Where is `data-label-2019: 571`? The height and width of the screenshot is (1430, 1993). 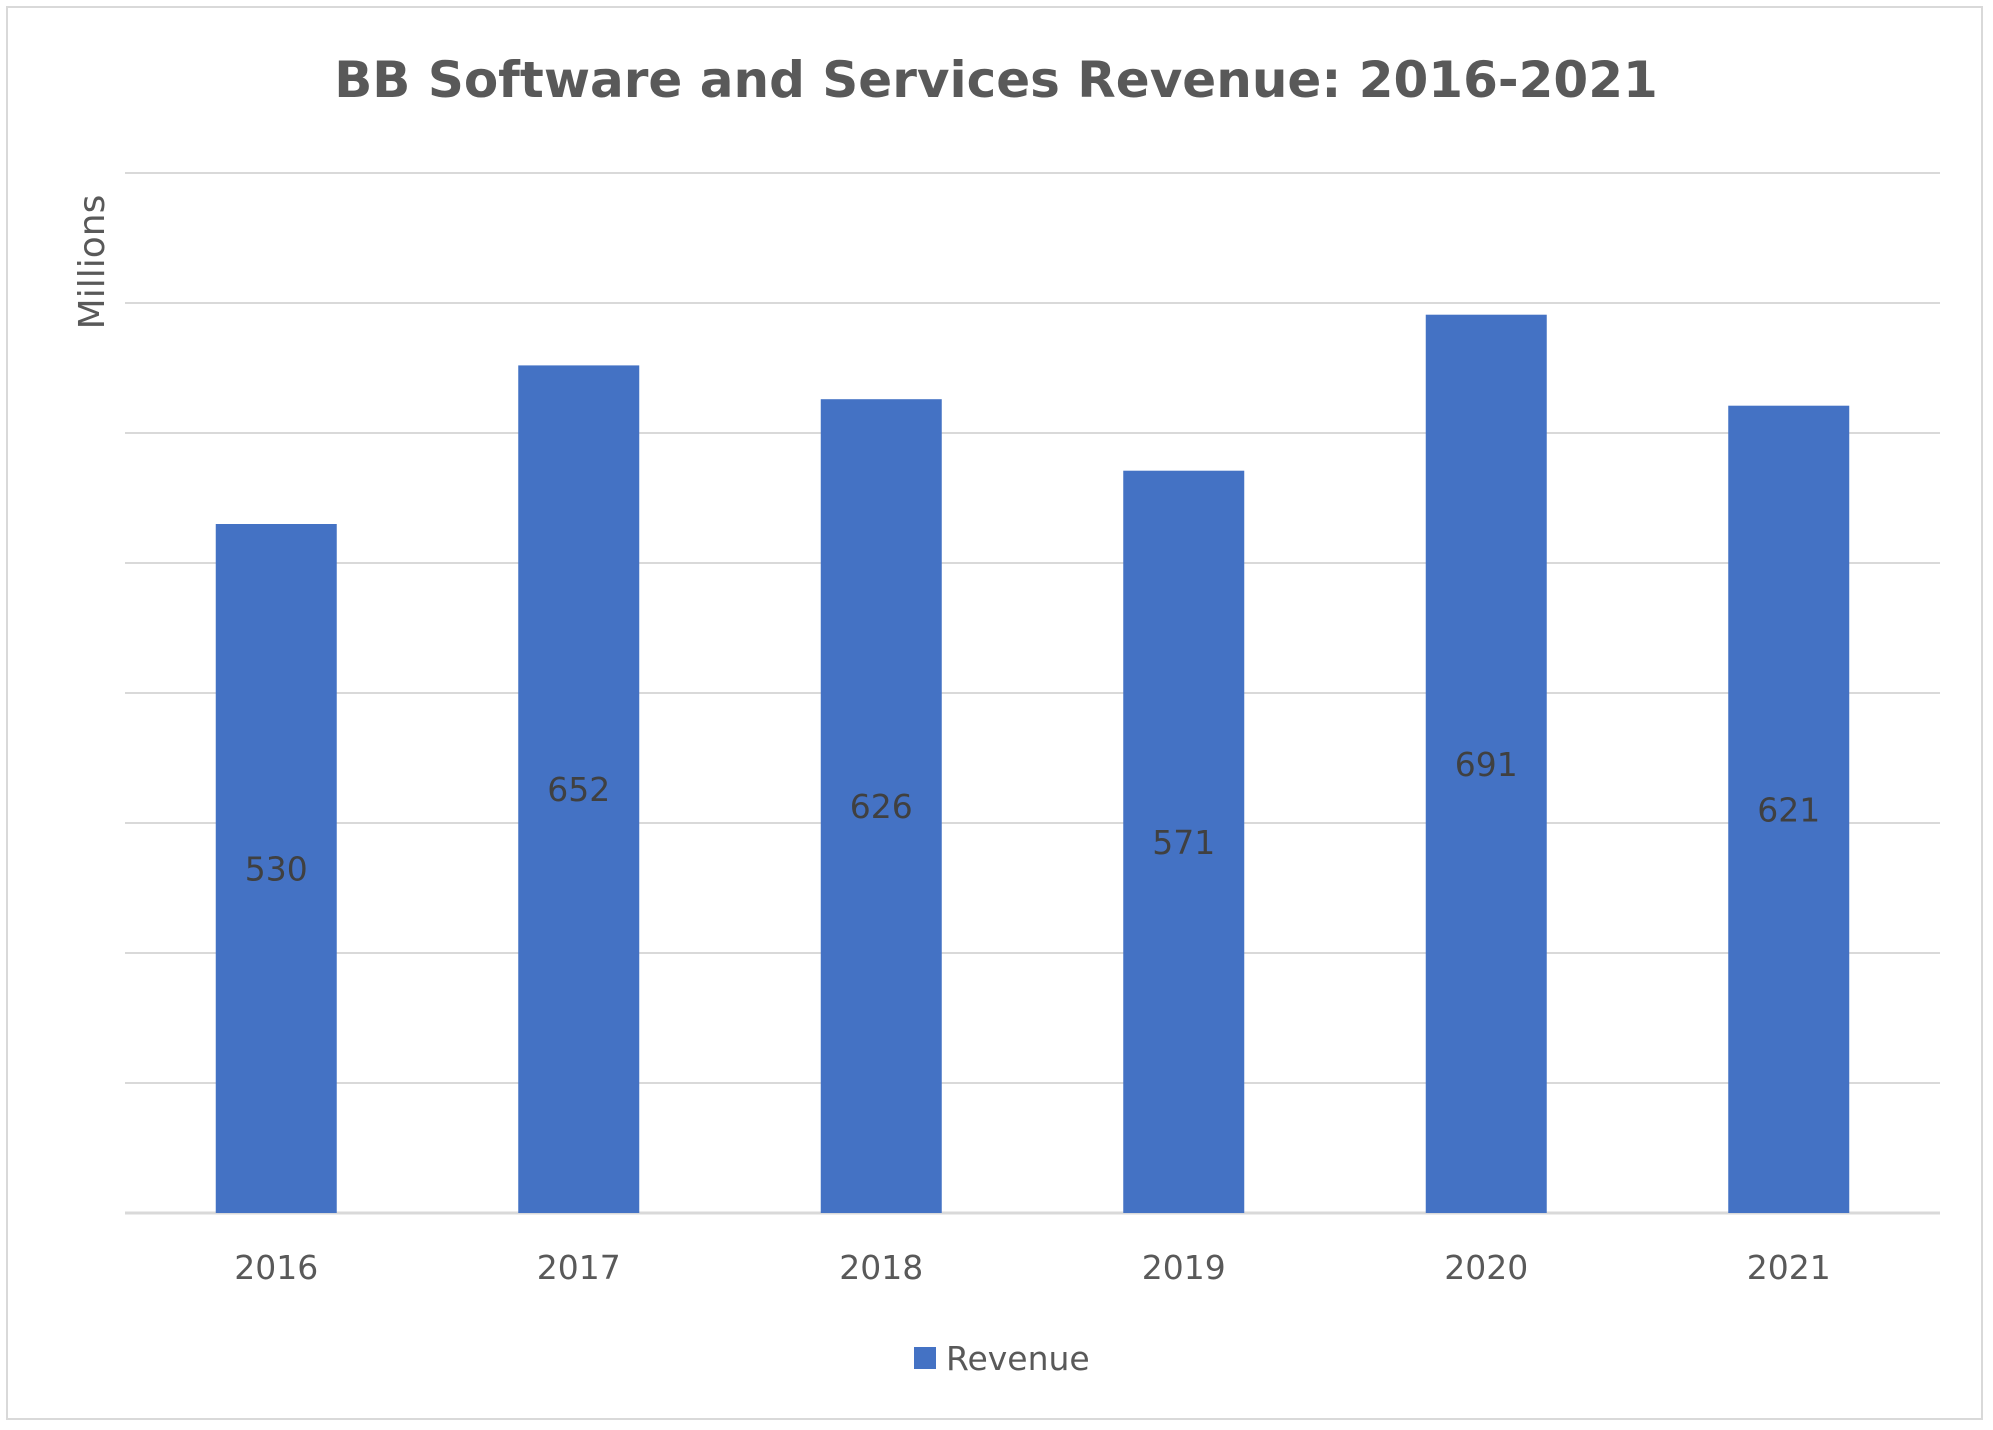 data-label-2019: 571 is located at coordinates (1183, 842).